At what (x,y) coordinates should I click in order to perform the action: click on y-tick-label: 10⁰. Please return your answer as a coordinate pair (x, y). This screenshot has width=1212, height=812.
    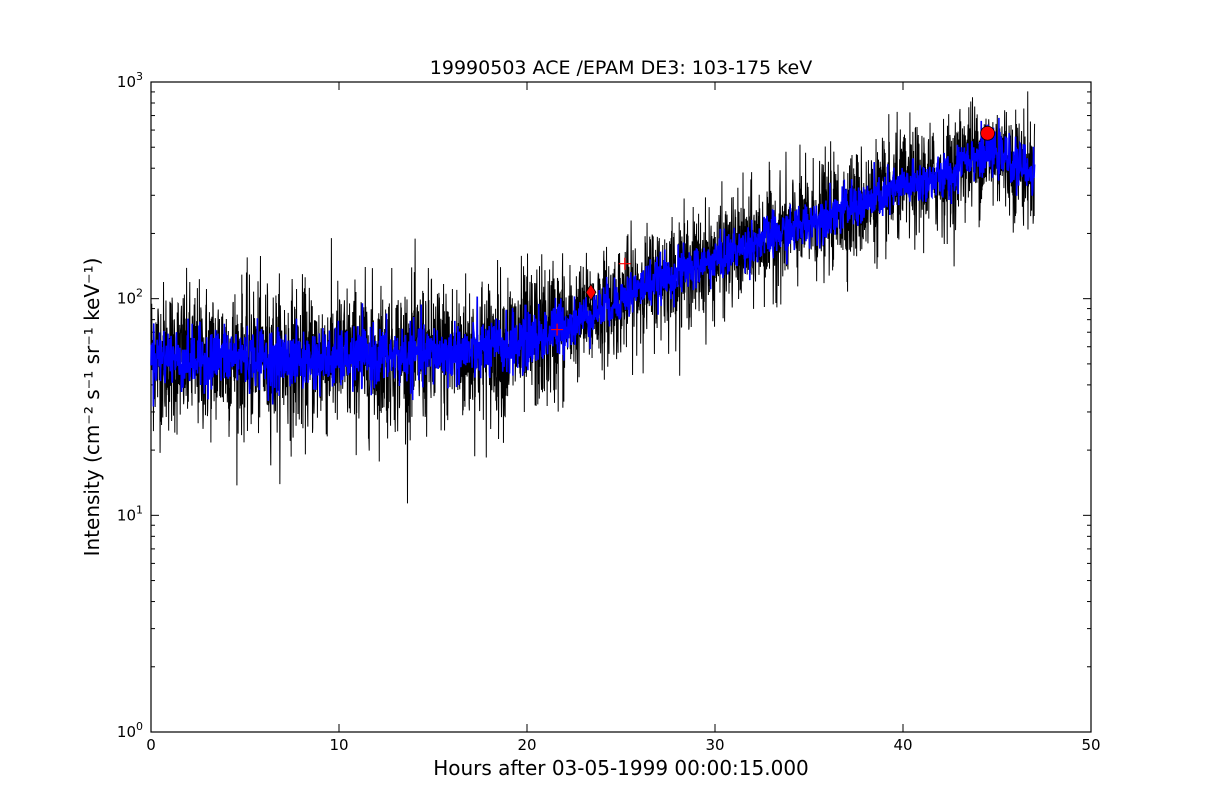
    Looking at the image, I should click on (130, 730).